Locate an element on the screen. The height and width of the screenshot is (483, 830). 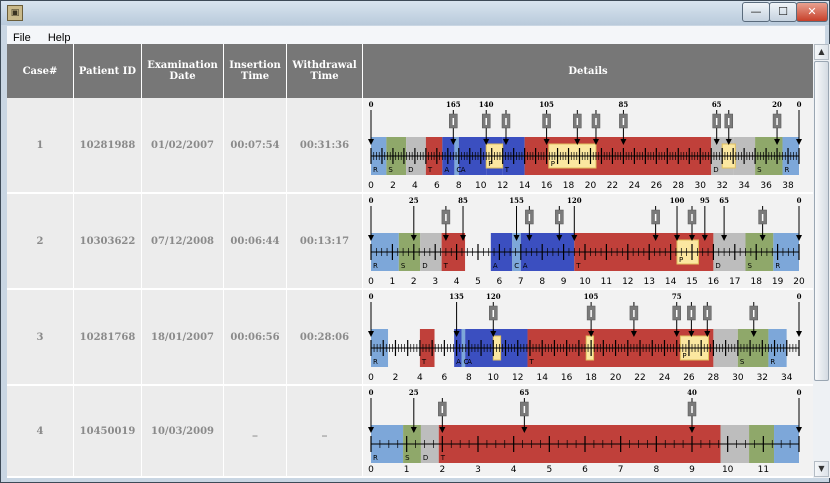
withdrawal-time-cell: _ is located at coordinates (325, 432).